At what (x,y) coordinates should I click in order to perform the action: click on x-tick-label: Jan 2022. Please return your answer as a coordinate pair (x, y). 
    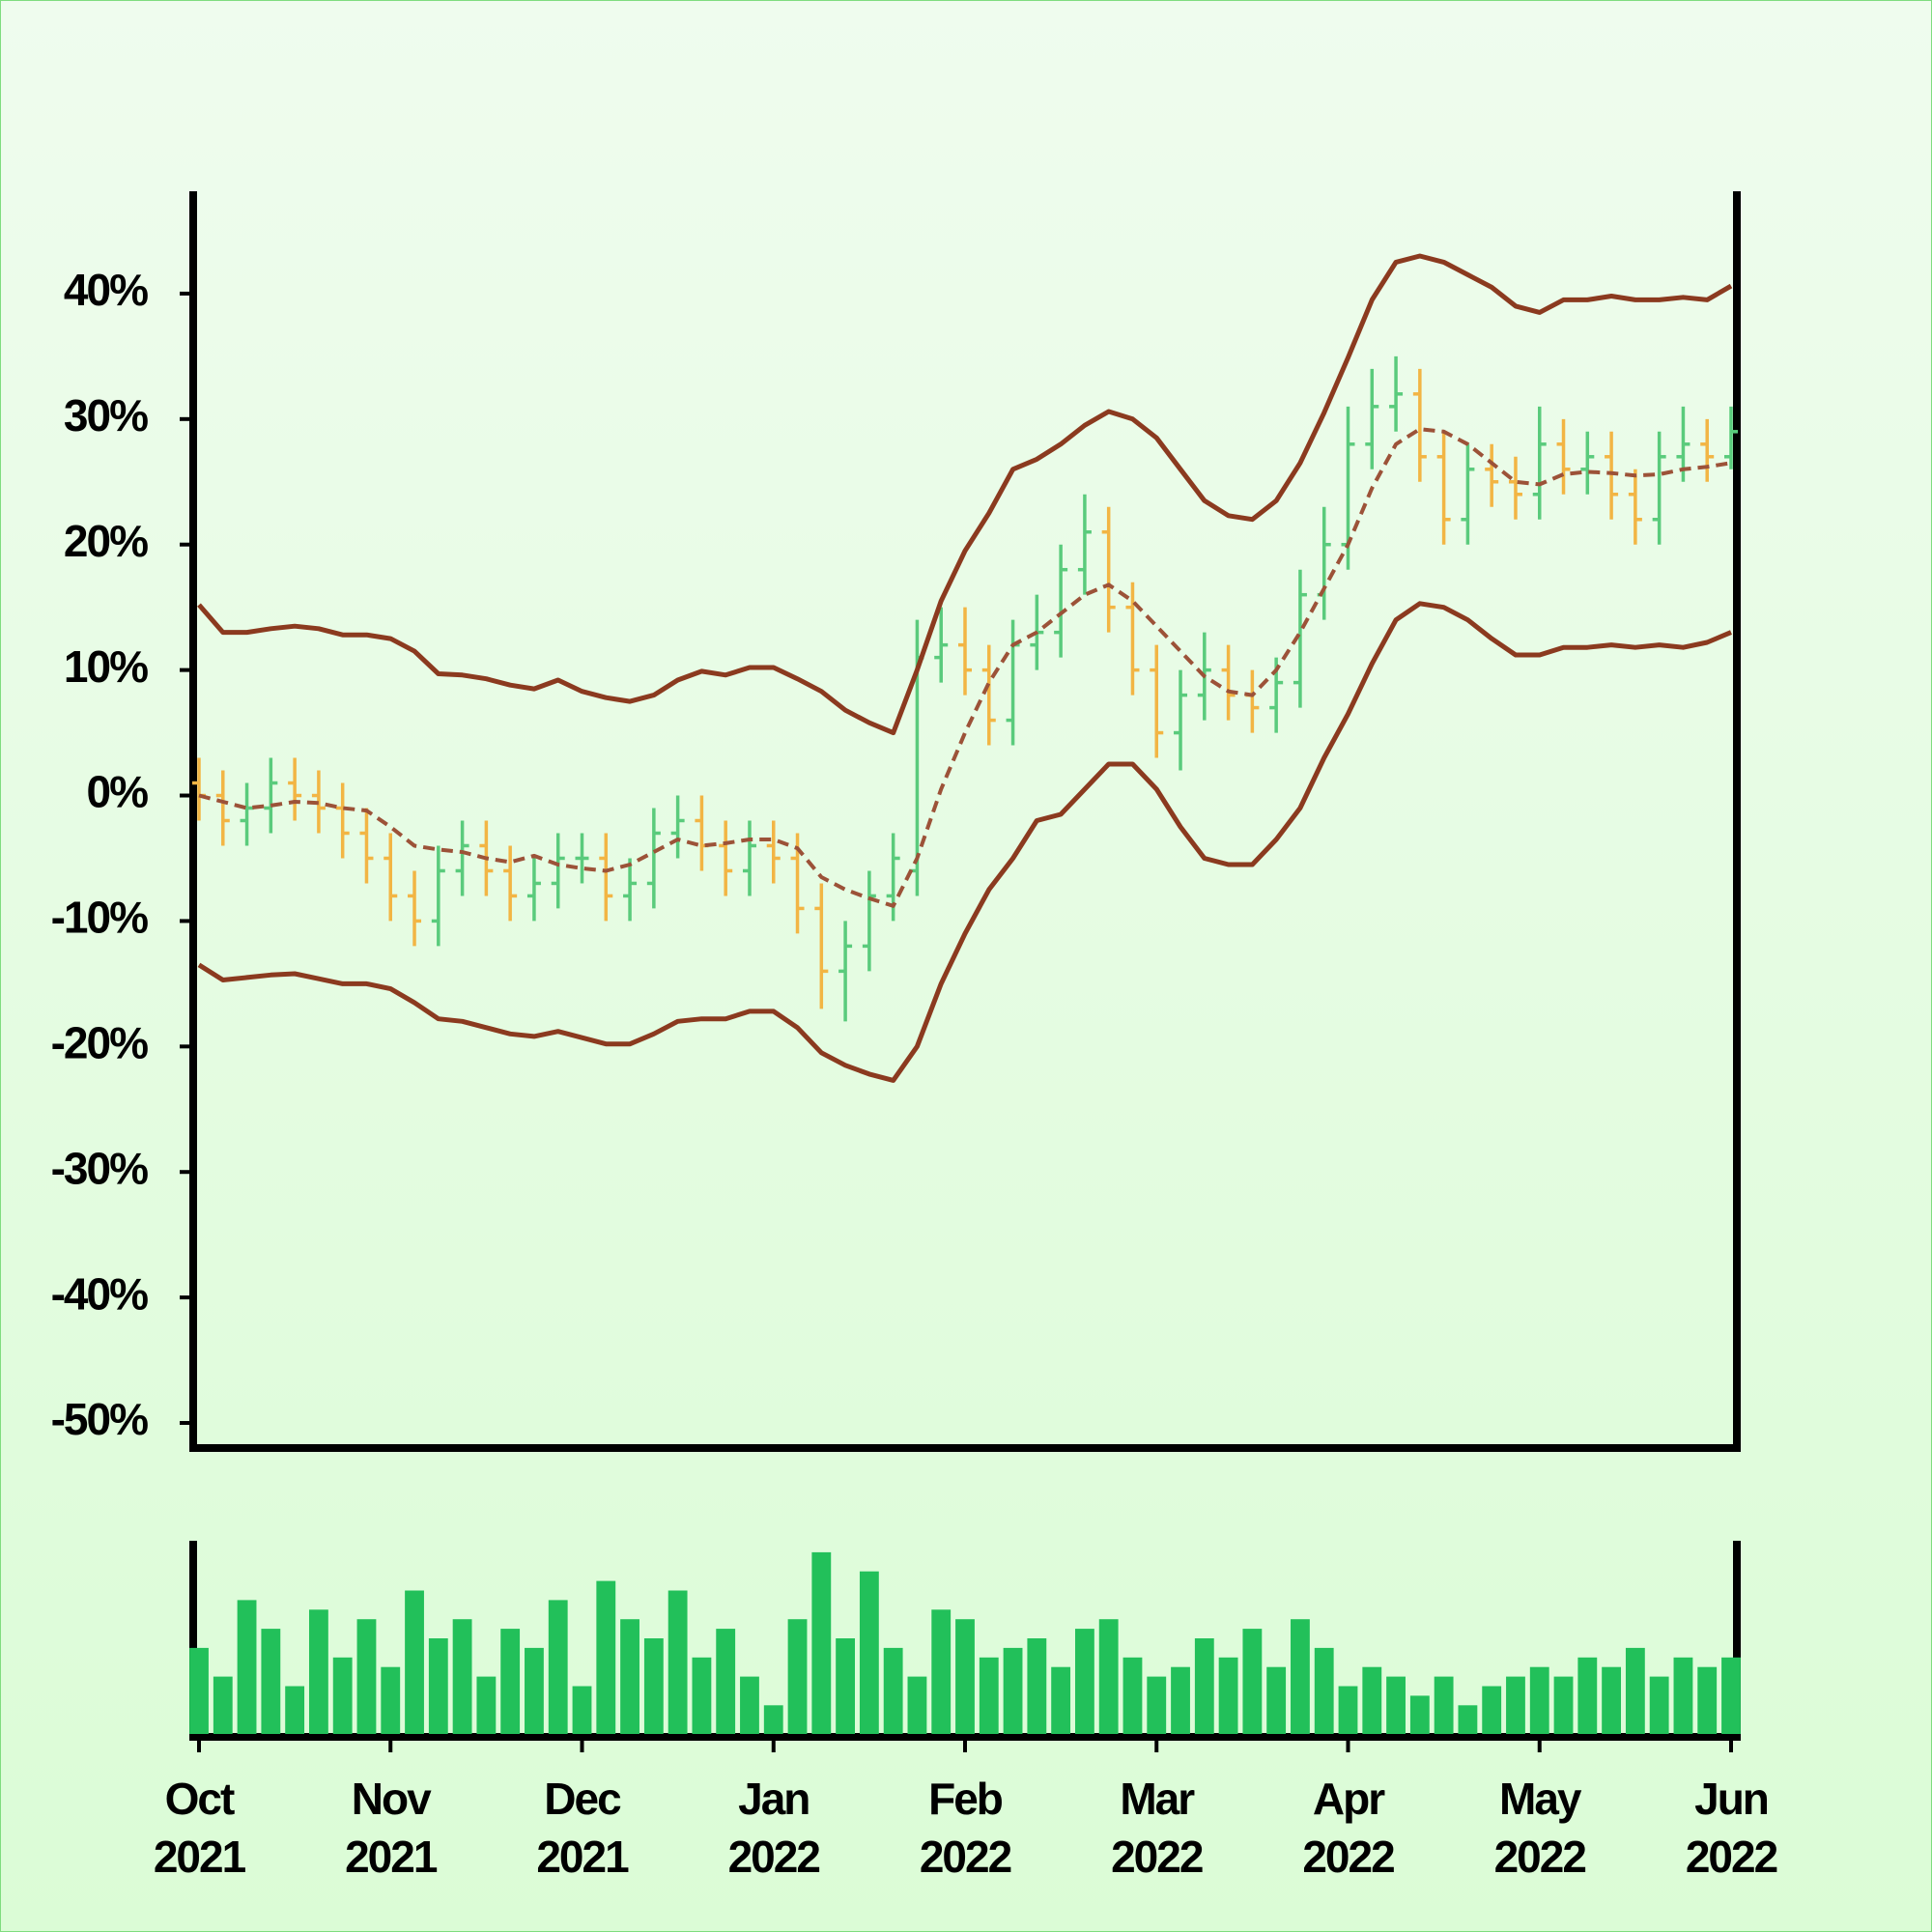
    Looking at the image, I should click on (774, 1828).